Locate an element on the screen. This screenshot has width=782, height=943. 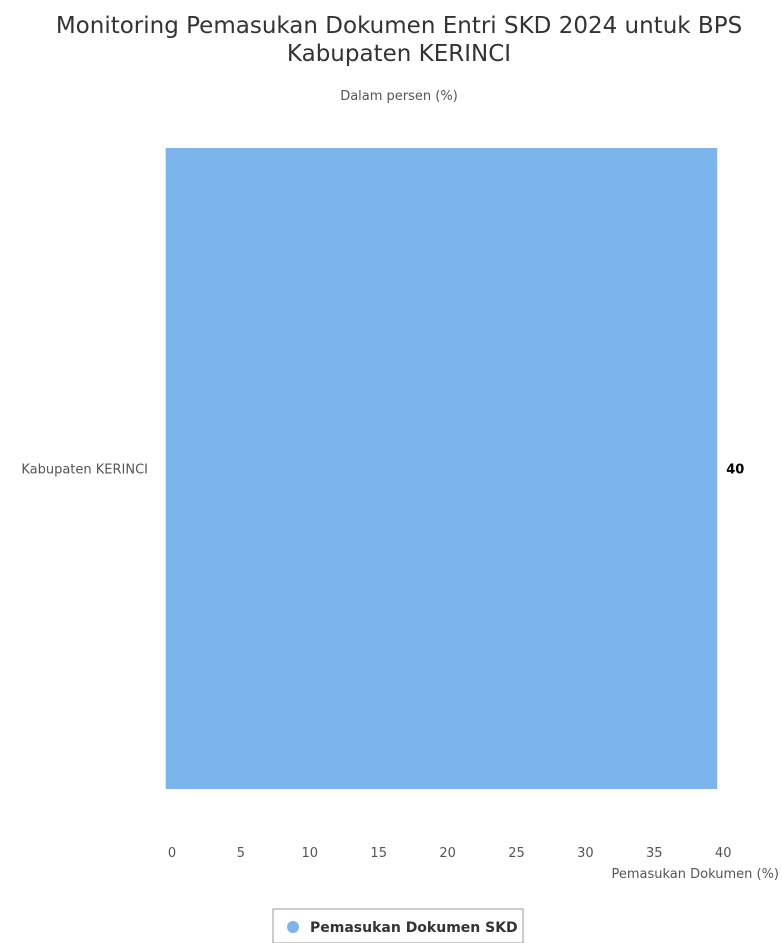
data-label: 40 is located at coordinates (735, 470).